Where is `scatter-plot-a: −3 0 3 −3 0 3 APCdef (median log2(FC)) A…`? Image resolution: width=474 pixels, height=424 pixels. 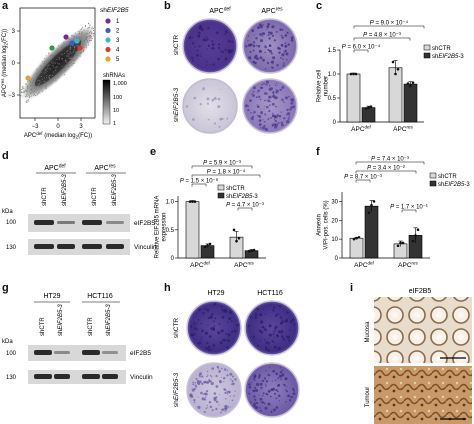 scatter-plot-a: −3 0 3 −3 0 3 APCdef (median log2(FC)) A… is located at coordinates (64, 73).